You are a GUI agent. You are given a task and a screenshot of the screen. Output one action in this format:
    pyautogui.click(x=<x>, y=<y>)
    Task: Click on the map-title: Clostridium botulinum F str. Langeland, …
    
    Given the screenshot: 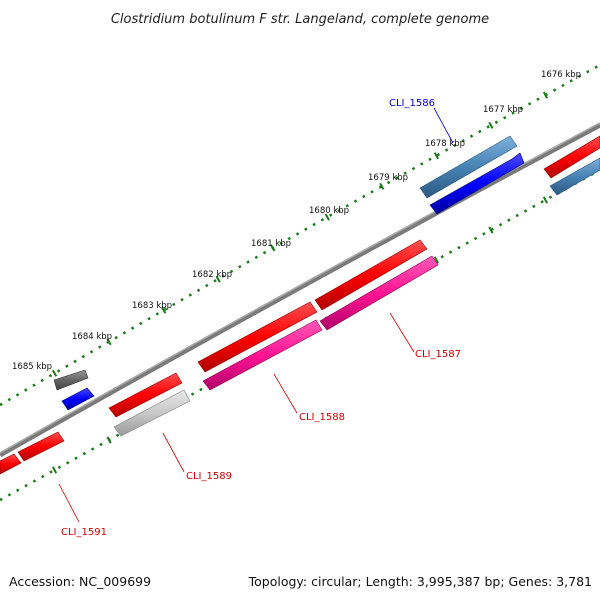 What is the action you would take?
    pyautogui.click(x=300, y=19)
    